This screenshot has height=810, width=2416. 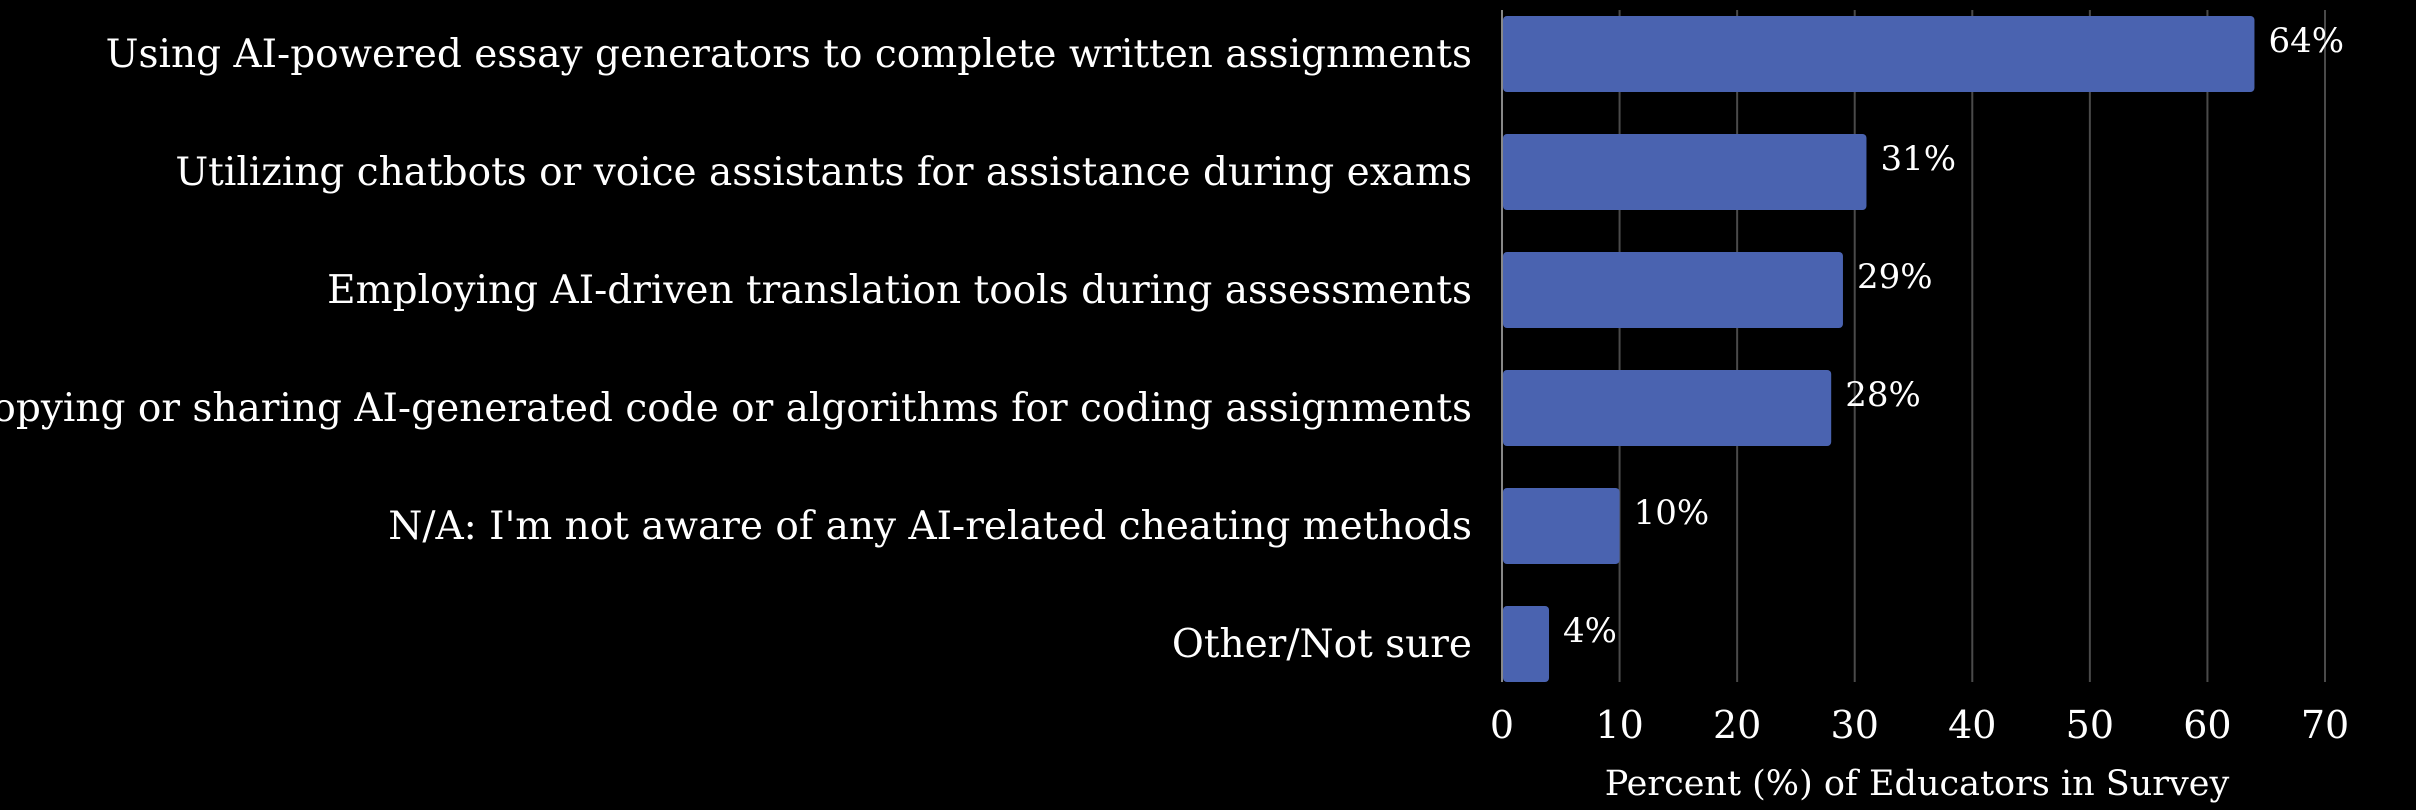 I want to click on x-tick-label-70: 70, so click(x=2325, y=725).